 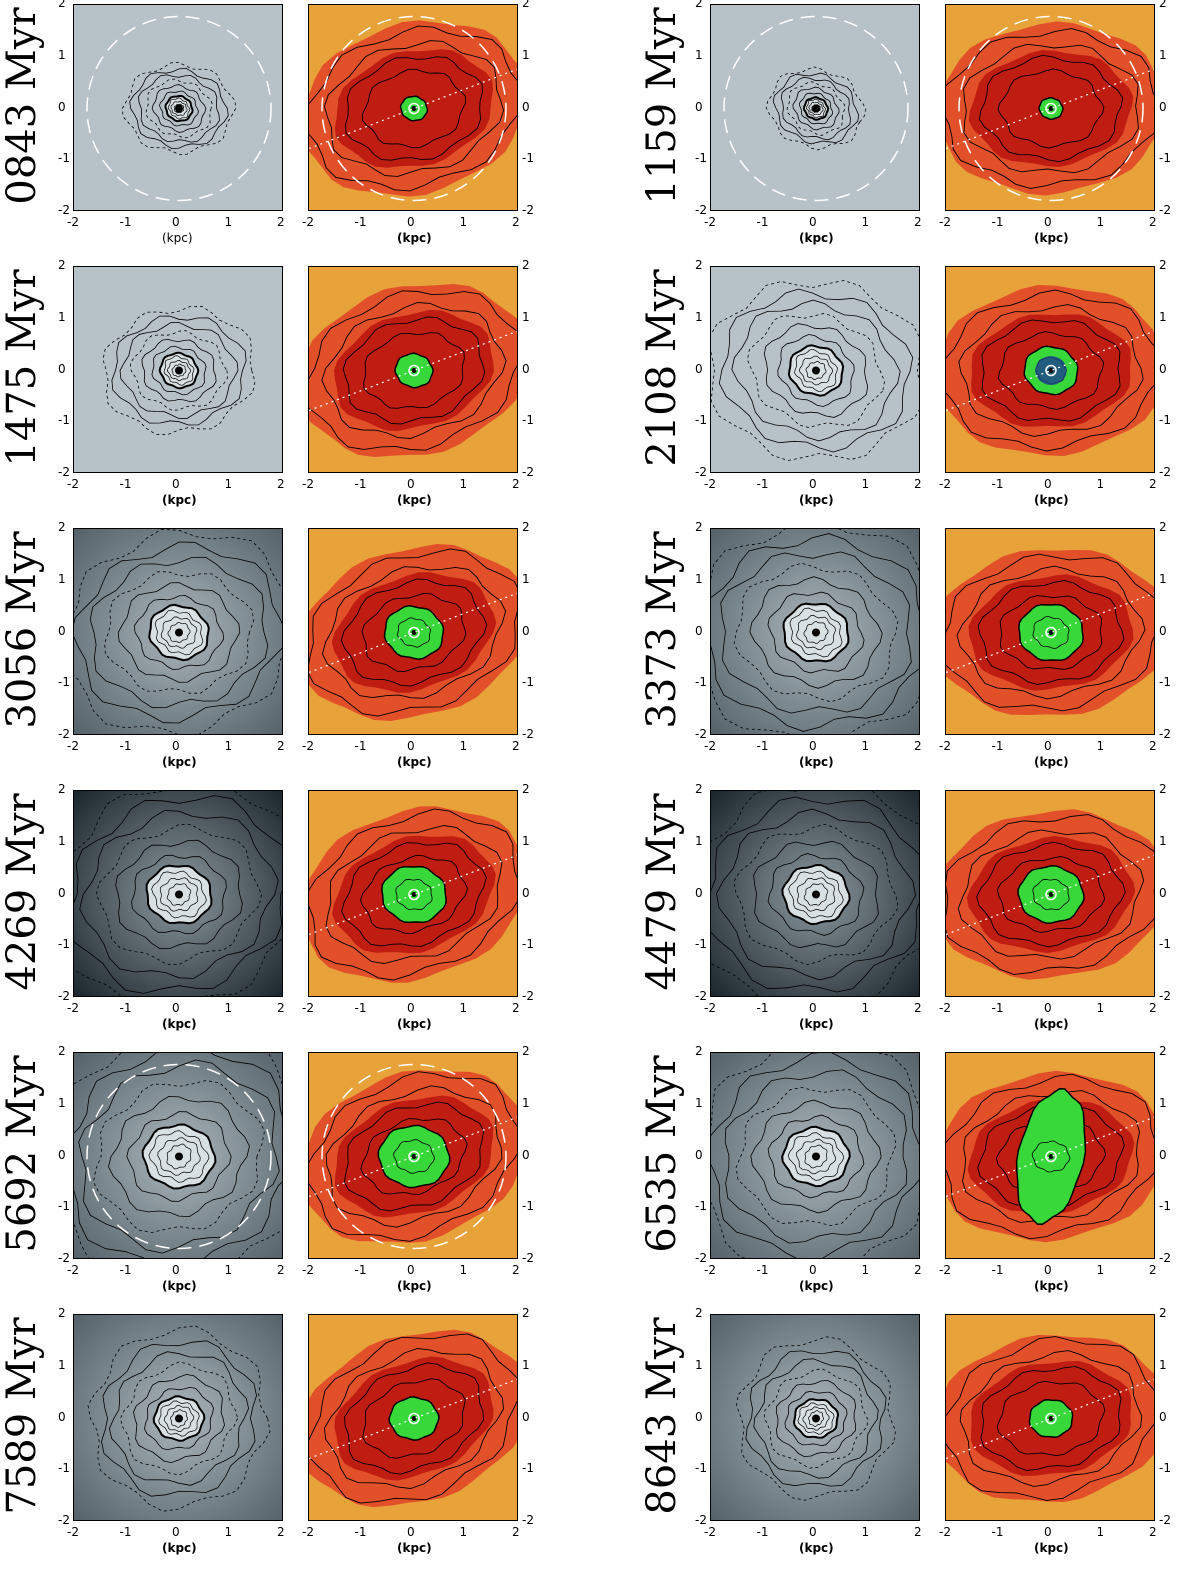 I want to click on time-label-1475: 1475 Myr, so click(x=22, y=368).